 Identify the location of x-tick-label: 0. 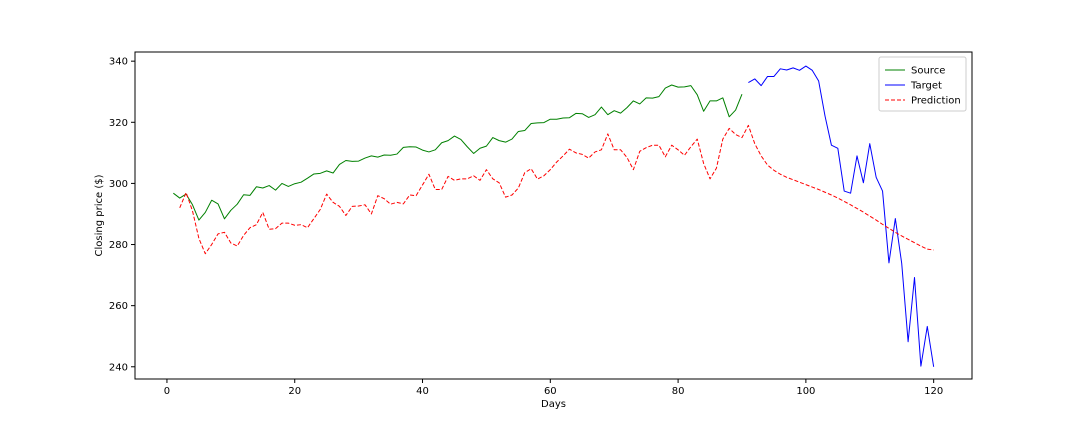
(167, 391).